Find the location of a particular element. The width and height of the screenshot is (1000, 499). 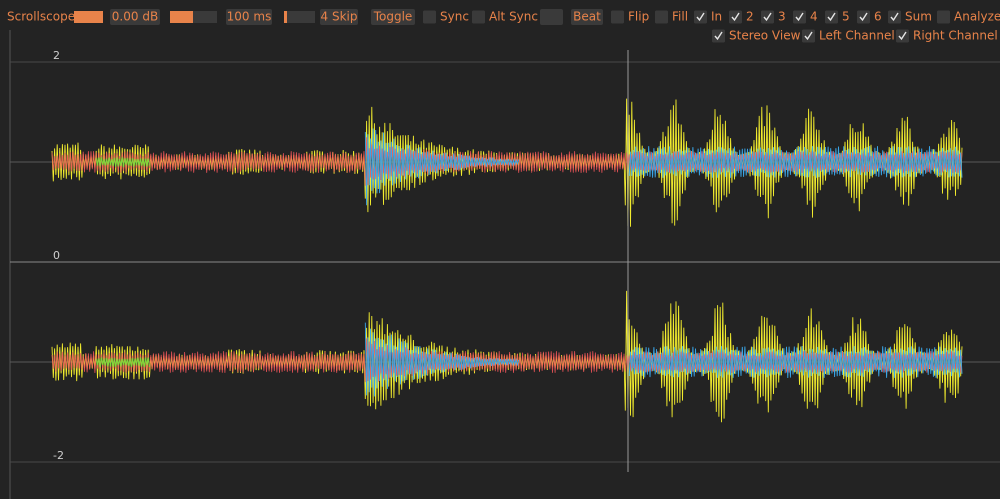

axis-label: -2 is located at coordinates (58, 455).